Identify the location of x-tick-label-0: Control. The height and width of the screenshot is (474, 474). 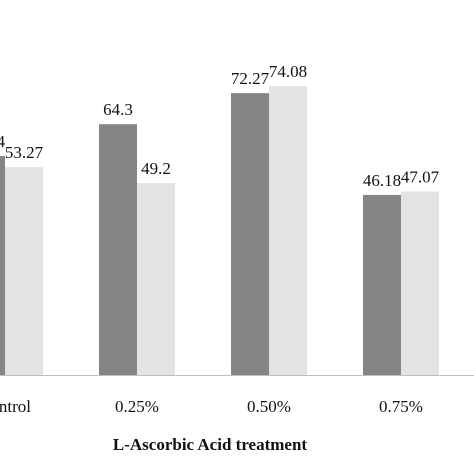
(15, 406).